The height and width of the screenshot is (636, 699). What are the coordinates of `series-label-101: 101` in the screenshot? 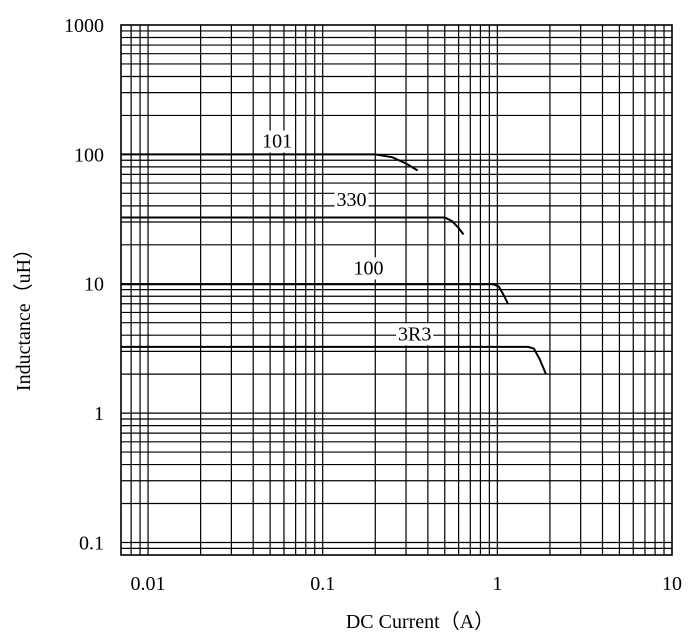 It's located at (277, 141).